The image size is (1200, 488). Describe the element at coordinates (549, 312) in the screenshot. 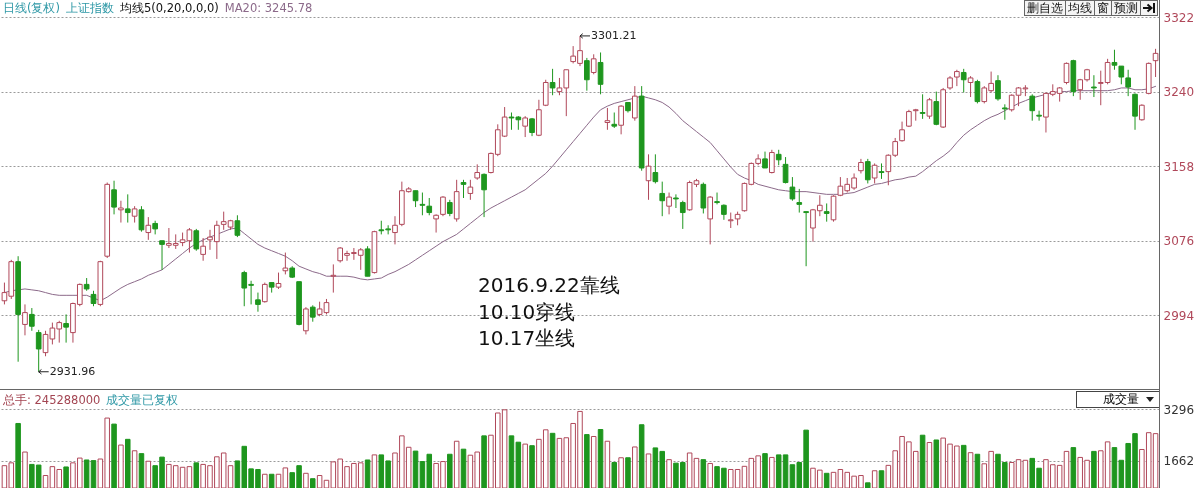

I see `annotation: 2016.9.22靠线 10.10穿线 10.17坐线` at that location.